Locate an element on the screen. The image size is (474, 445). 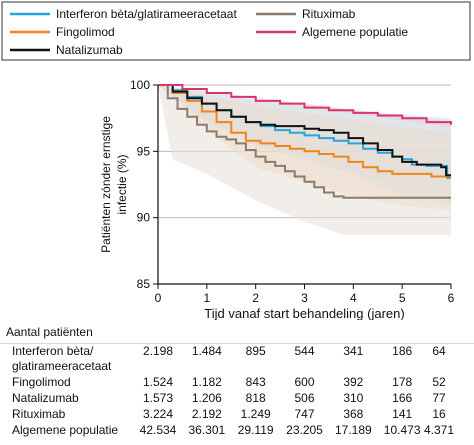
table-cell: 368 is located at coordinates (353, 414).